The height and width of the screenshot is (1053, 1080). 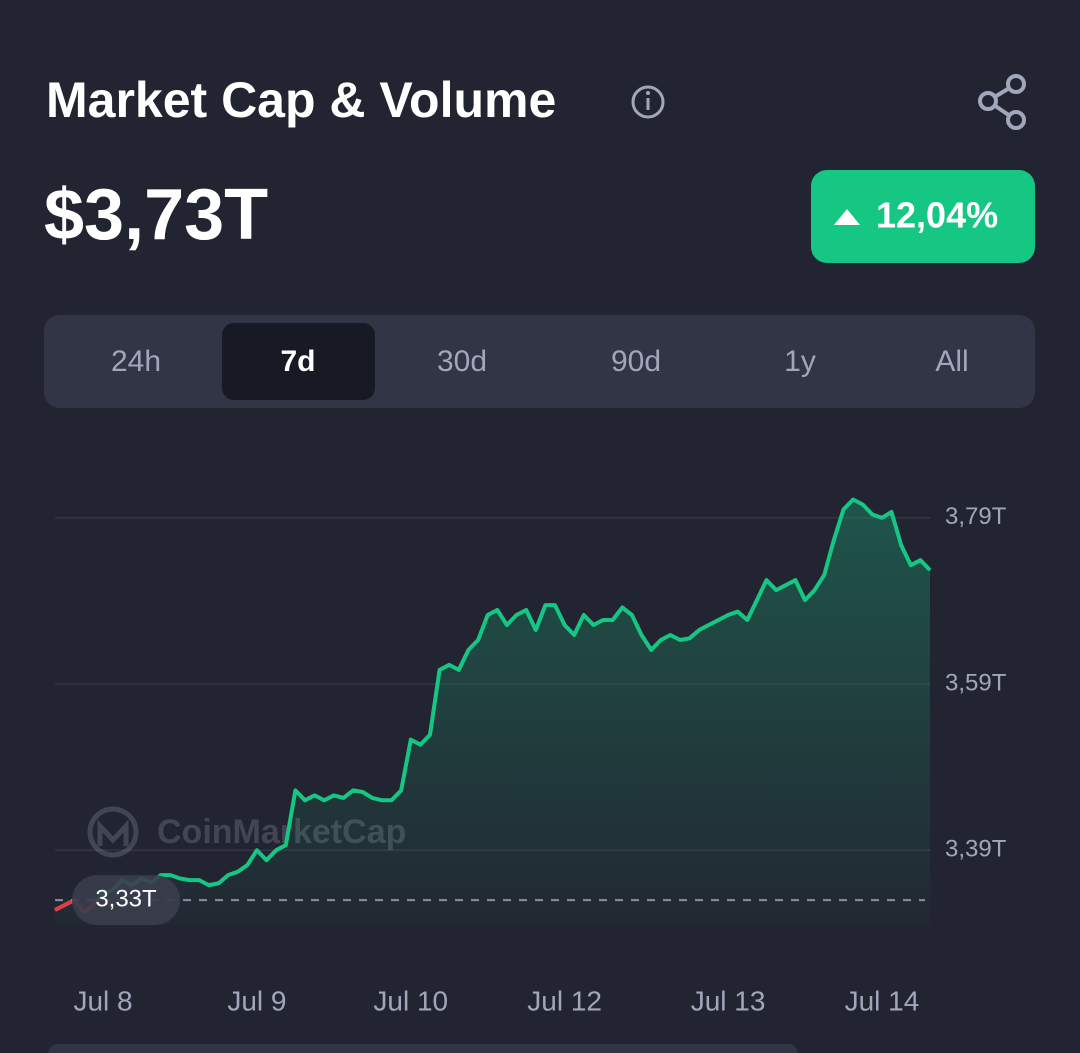 I want to click on tab: All, so click(x=951, y=361).